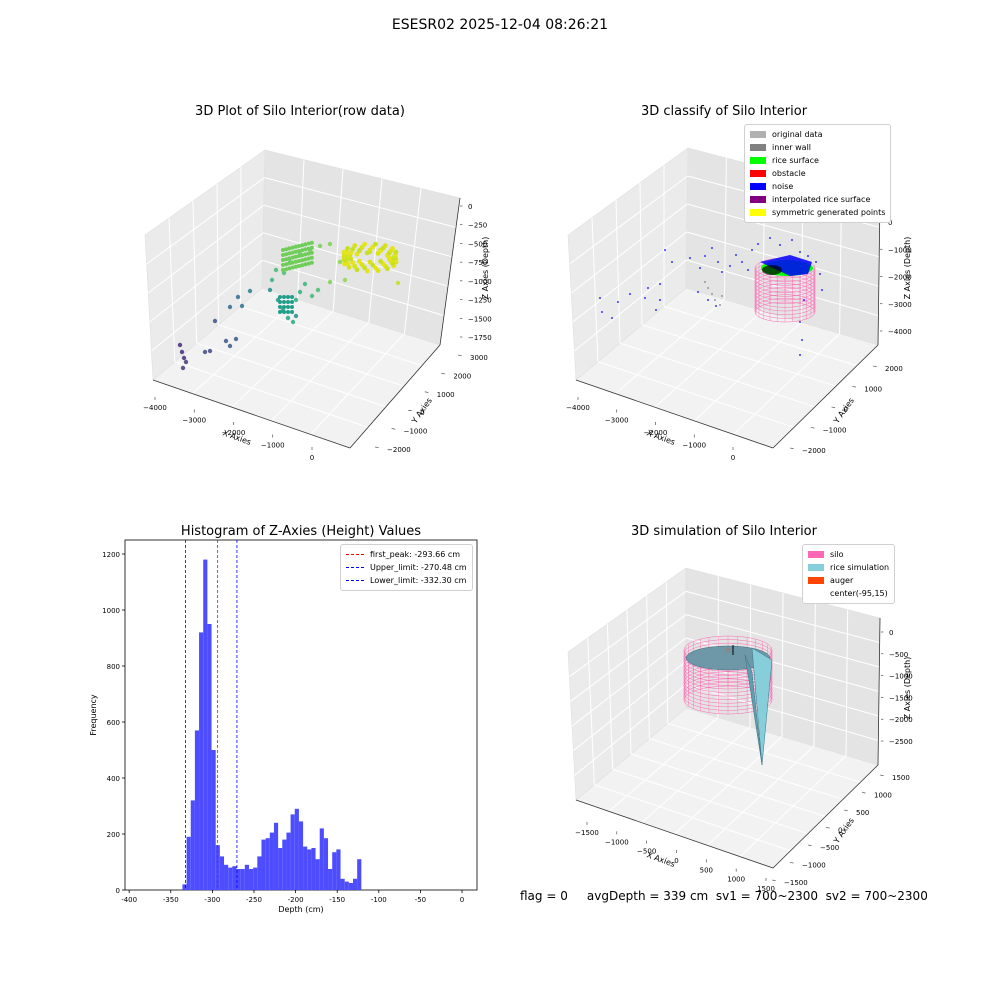 The image size is (1000, 1000). I want to click on legend-label: original data, so click(797, 134).